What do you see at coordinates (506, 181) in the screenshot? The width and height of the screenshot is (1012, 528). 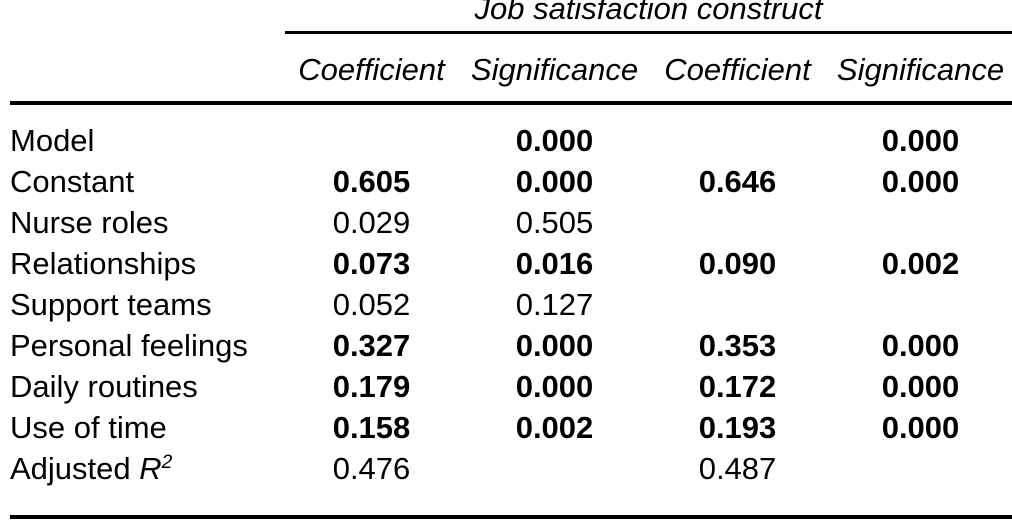 I see `table-row: Constant 0.605 0.000 0.646 0.000` at bounding box center [506, 181].